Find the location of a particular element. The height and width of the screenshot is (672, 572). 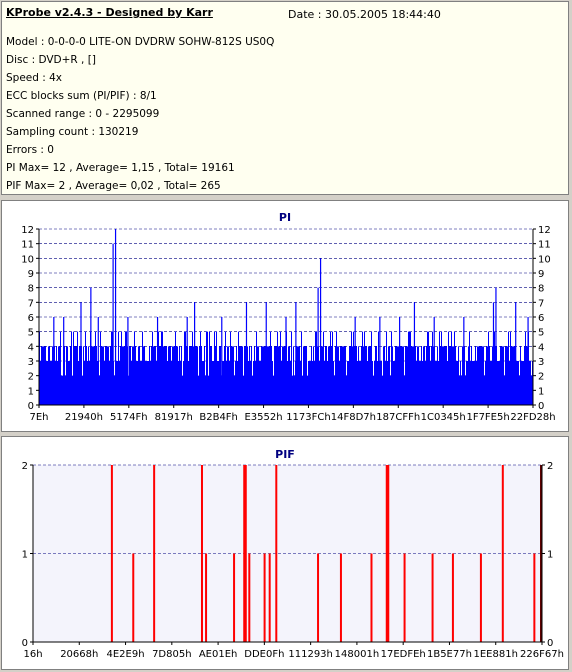

pi-ytick-right: 9 is located at coordinates (541, 274).